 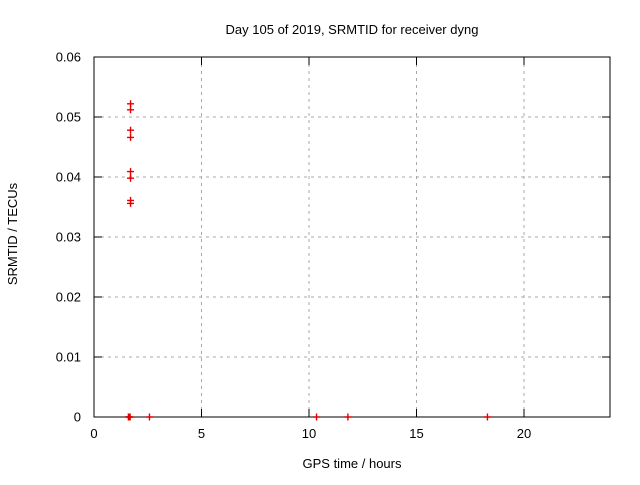 What do you see at coordinates (309, 433) in the screenshot?
I see `x-tick-label: 10` at bounding box center [309, 433].